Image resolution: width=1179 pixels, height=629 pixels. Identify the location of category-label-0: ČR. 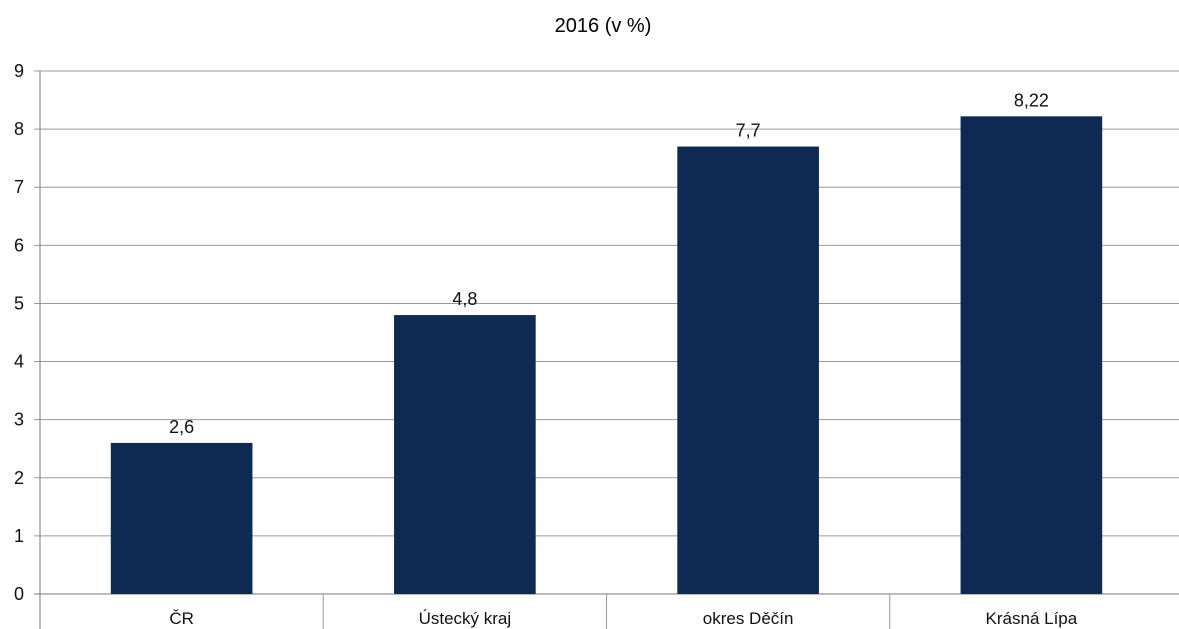
(181, 618).